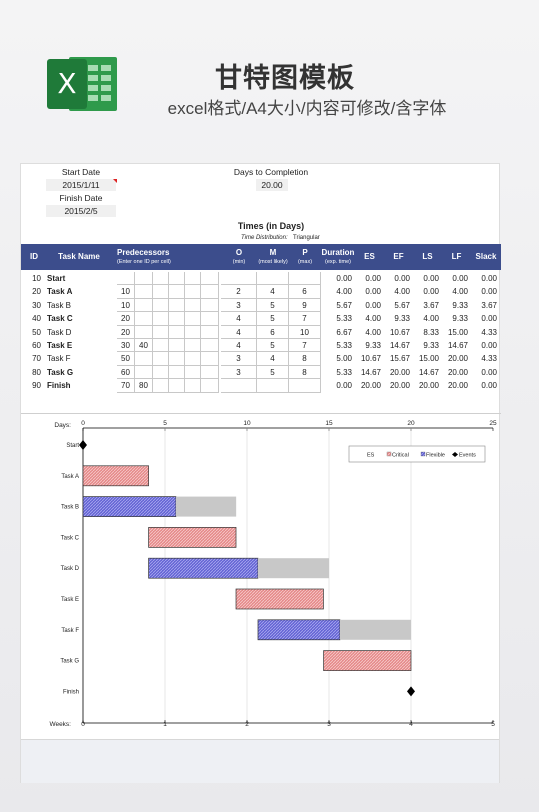 The width and height of the screenshot is (539, 812). I want to click on days-tick-label: 5, so click(165, 423).